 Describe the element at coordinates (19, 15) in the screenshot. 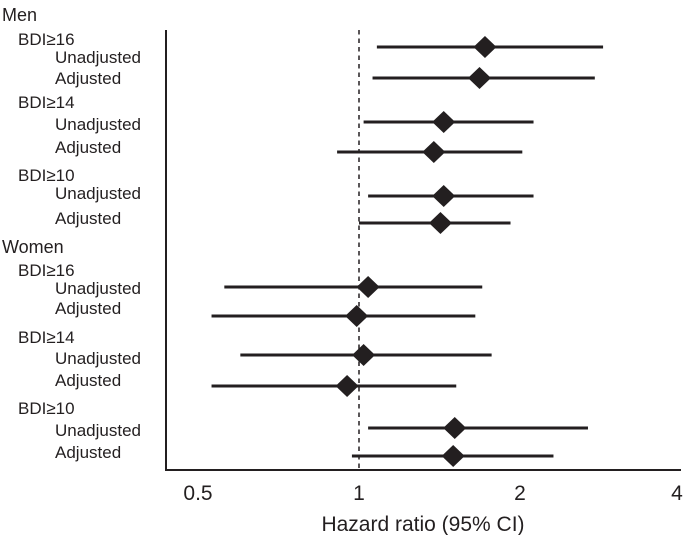

I see `group-label: Men` at that location.